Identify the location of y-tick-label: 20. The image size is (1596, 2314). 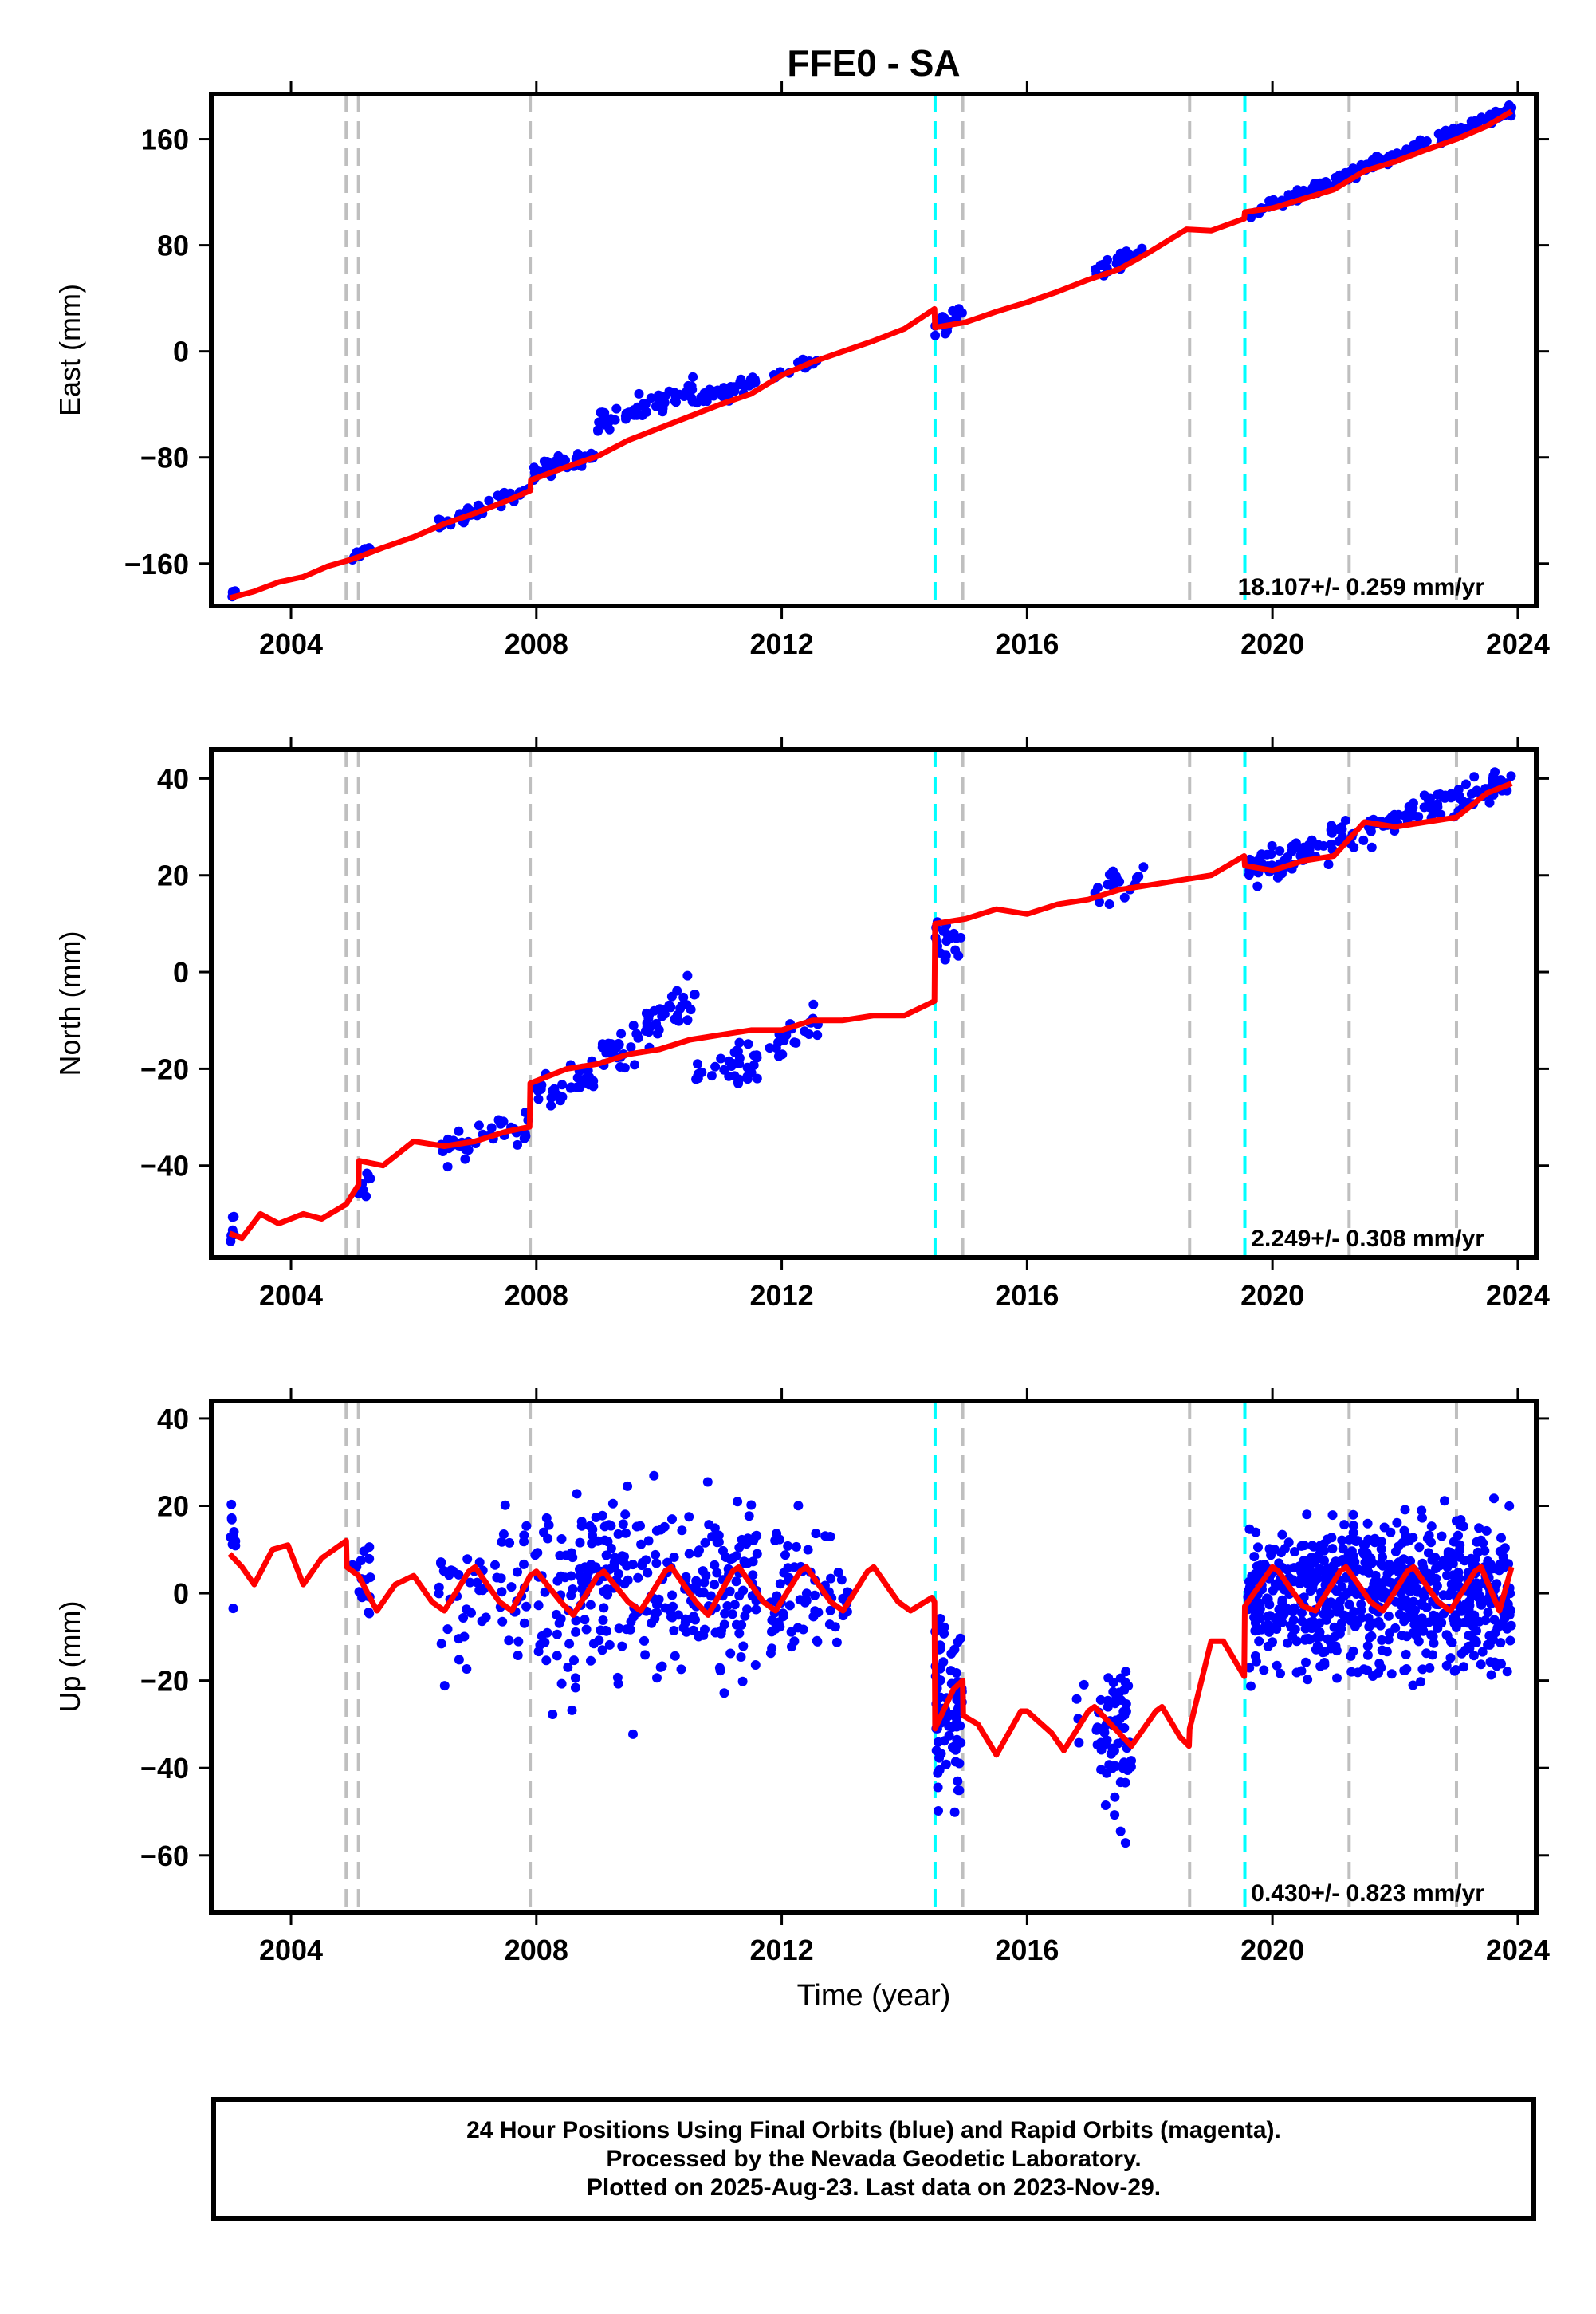
(173, 876).